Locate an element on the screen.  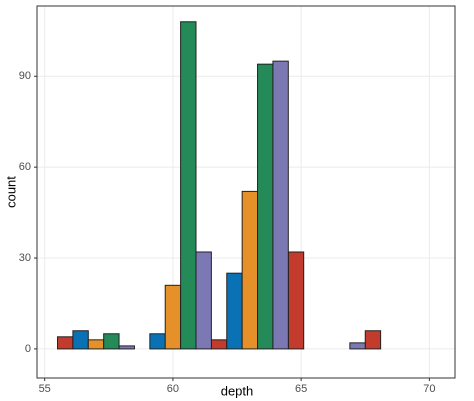
y-tick-label: 90 is located at coordinates (25, 76).